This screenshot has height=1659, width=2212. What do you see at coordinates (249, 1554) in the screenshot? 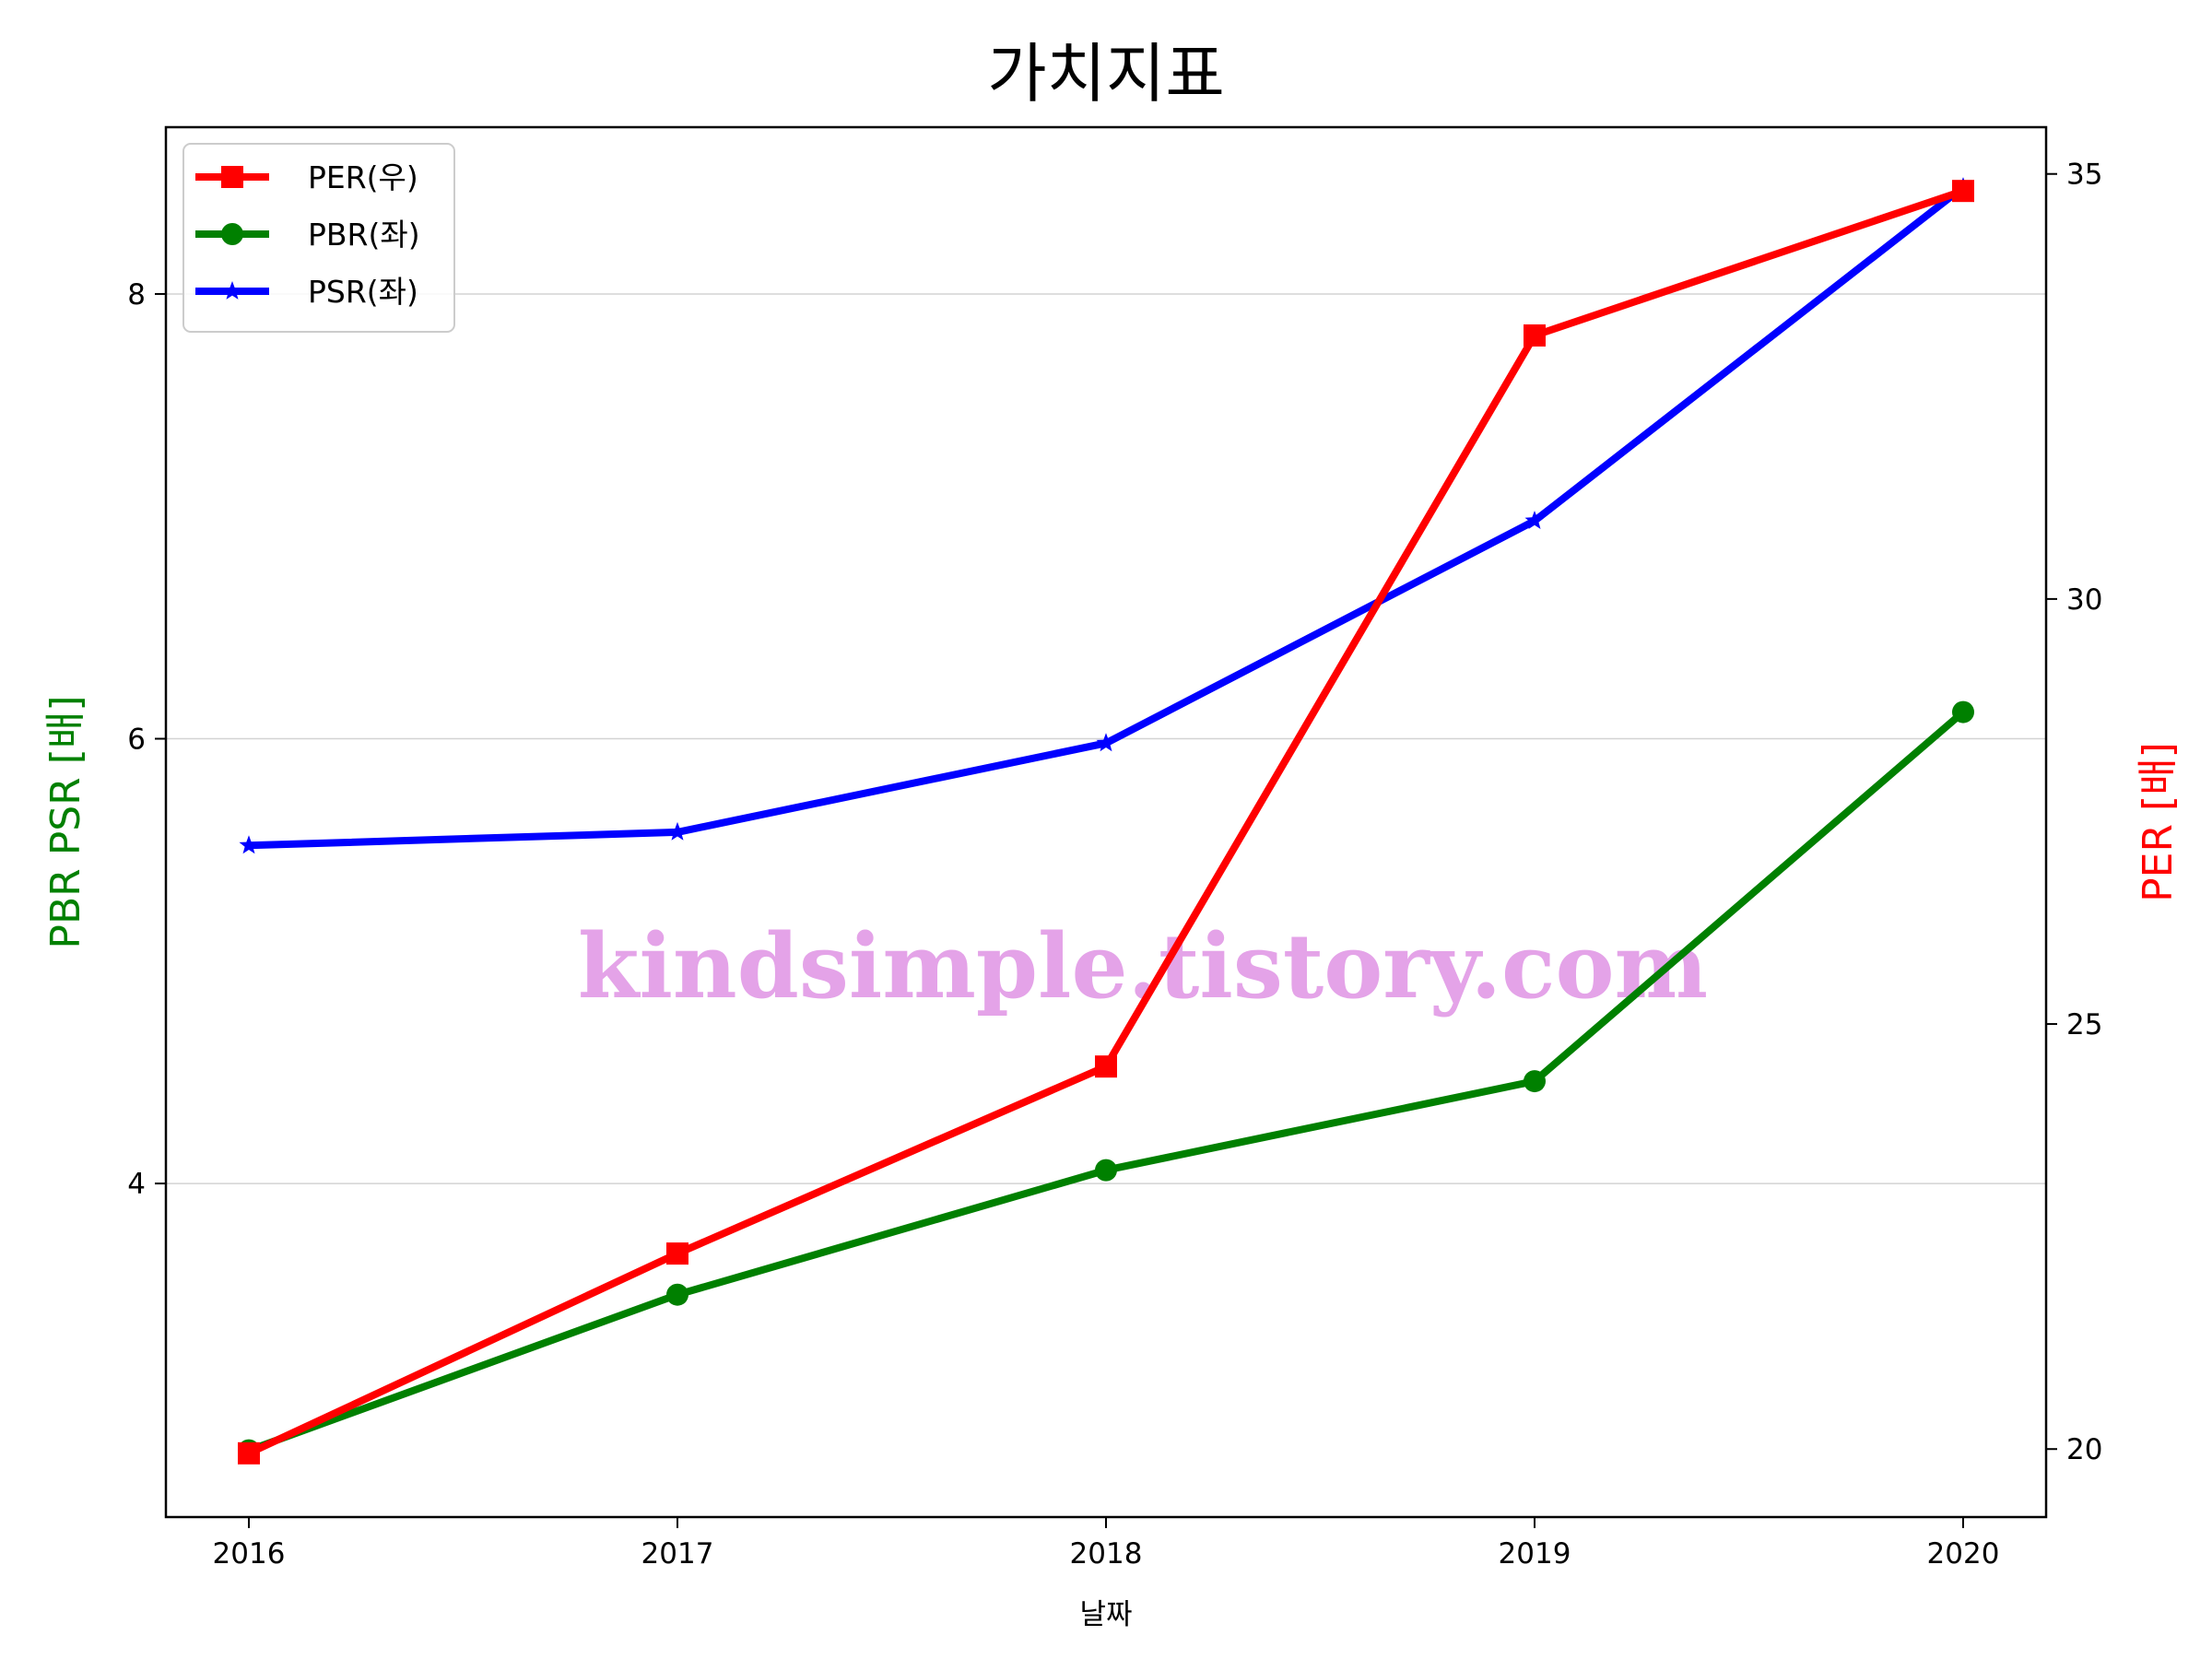
I see `x-tick-label: 2016` at bounding box center [249, 1554].